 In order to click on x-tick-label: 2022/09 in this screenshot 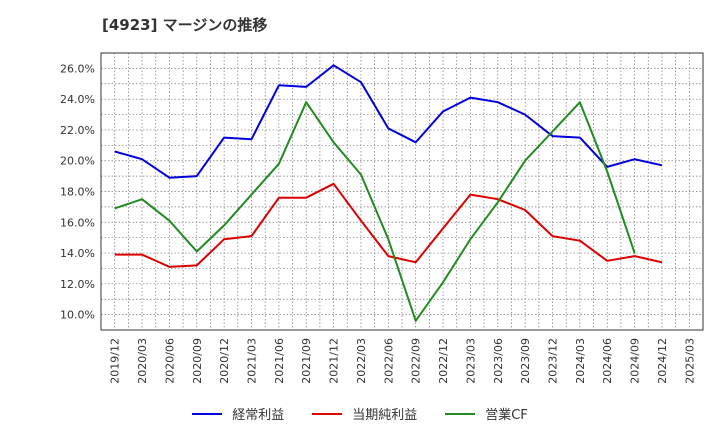, I will do `click(416, 361)`.